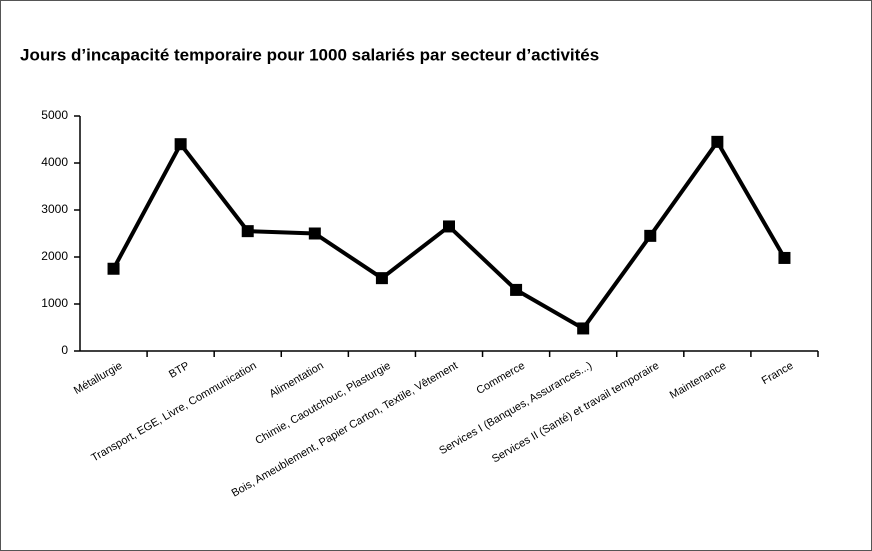  I want to click on y-tick-label: 5000, so click(54, 115).